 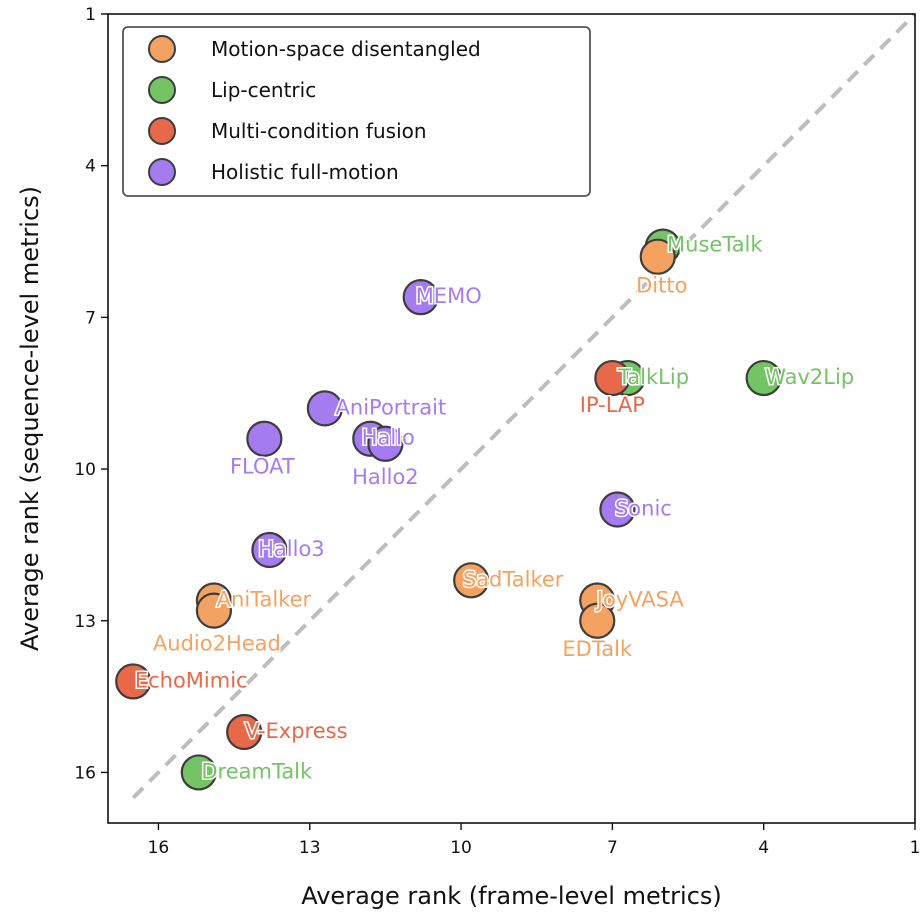 I want to click on point-float, so click(x=264, y=438).